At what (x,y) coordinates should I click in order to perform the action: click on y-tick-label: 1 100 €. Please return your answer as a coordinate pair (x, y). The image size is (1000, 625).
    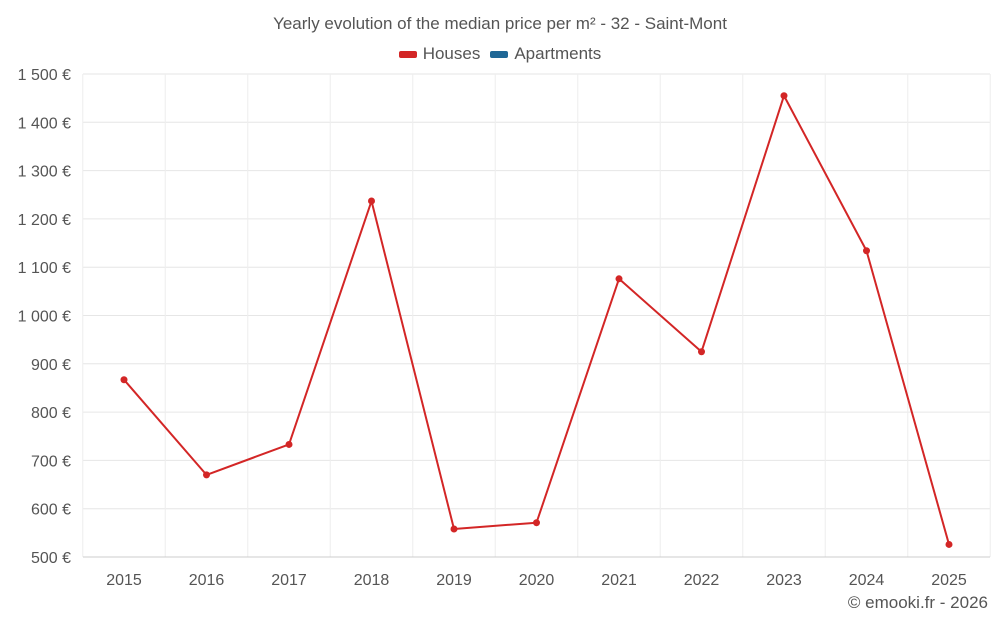
    Looking at the image, I should click on (44, 268).